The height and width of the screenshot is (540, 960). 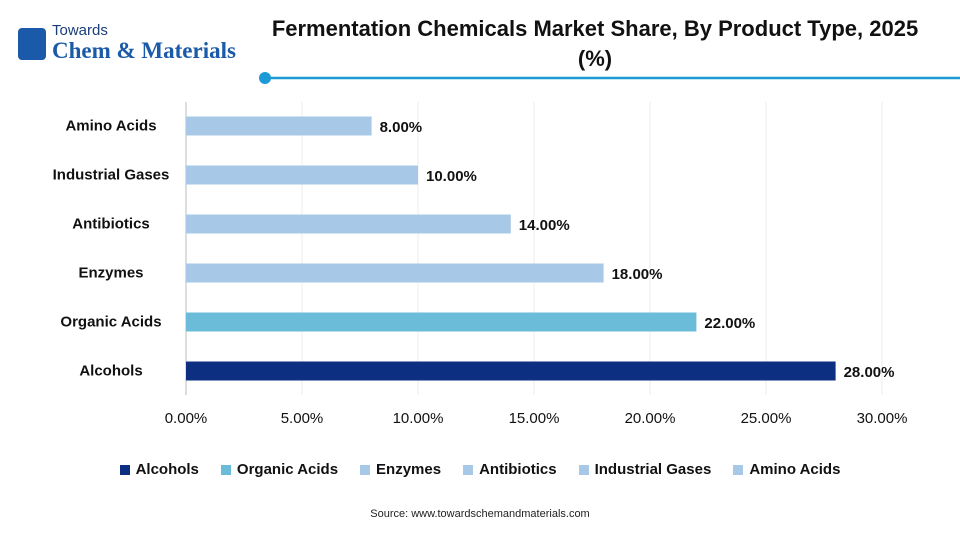 What do you see at coordinates (80, 30) in the screenshot?
I see `logo-top: Towards` at bounding box center [80, 30].